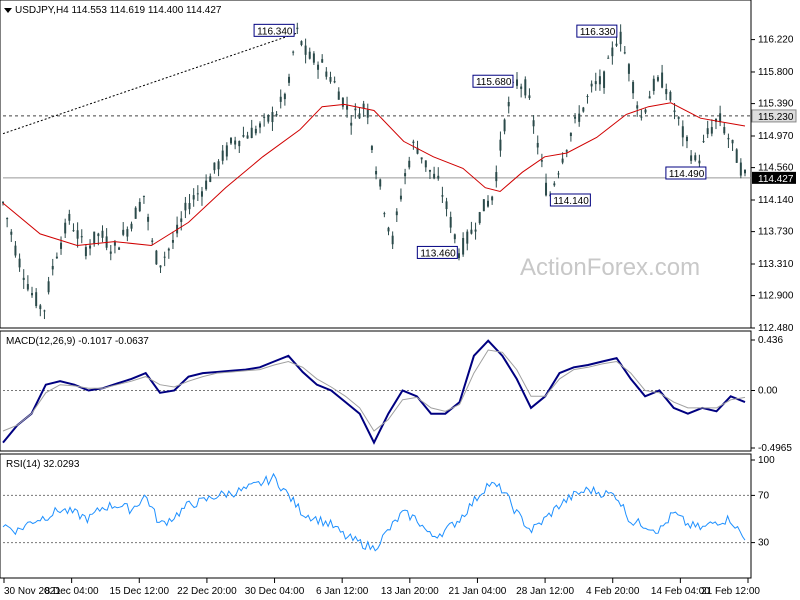 The height and width of the screenshot is (600, 800). Describe the element at coordinates (764, 543) in the screenshot. I see `rsi-y-tick-label: 30` at that location.